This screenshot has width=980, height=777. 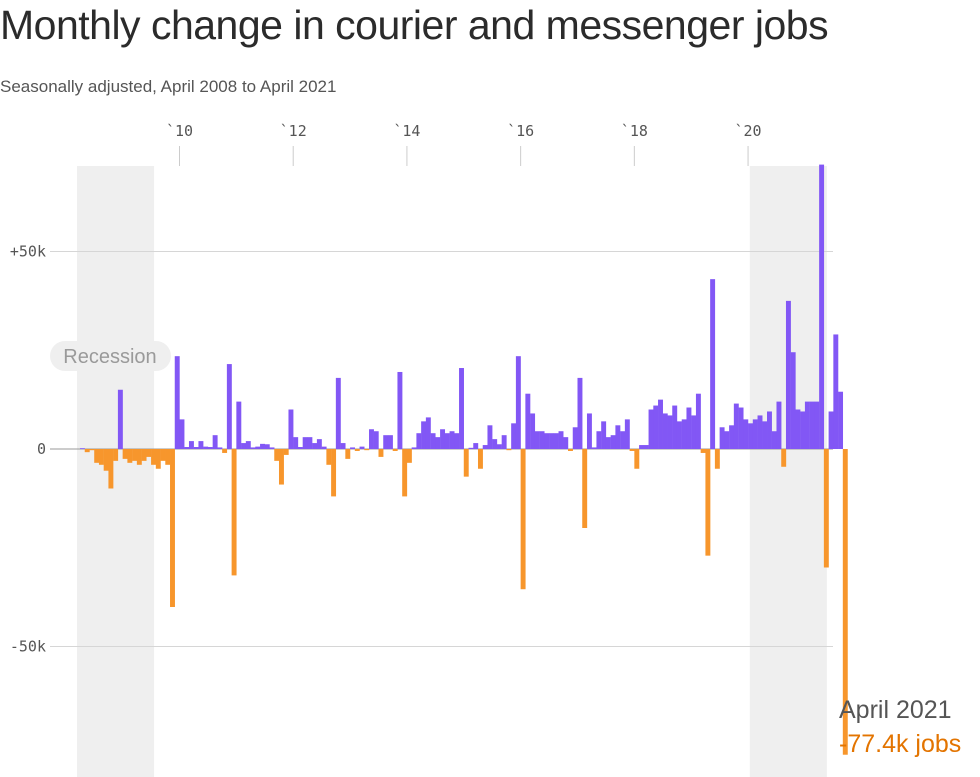 I want to click on x-tick-label: `18, so click(x=634, y=131).